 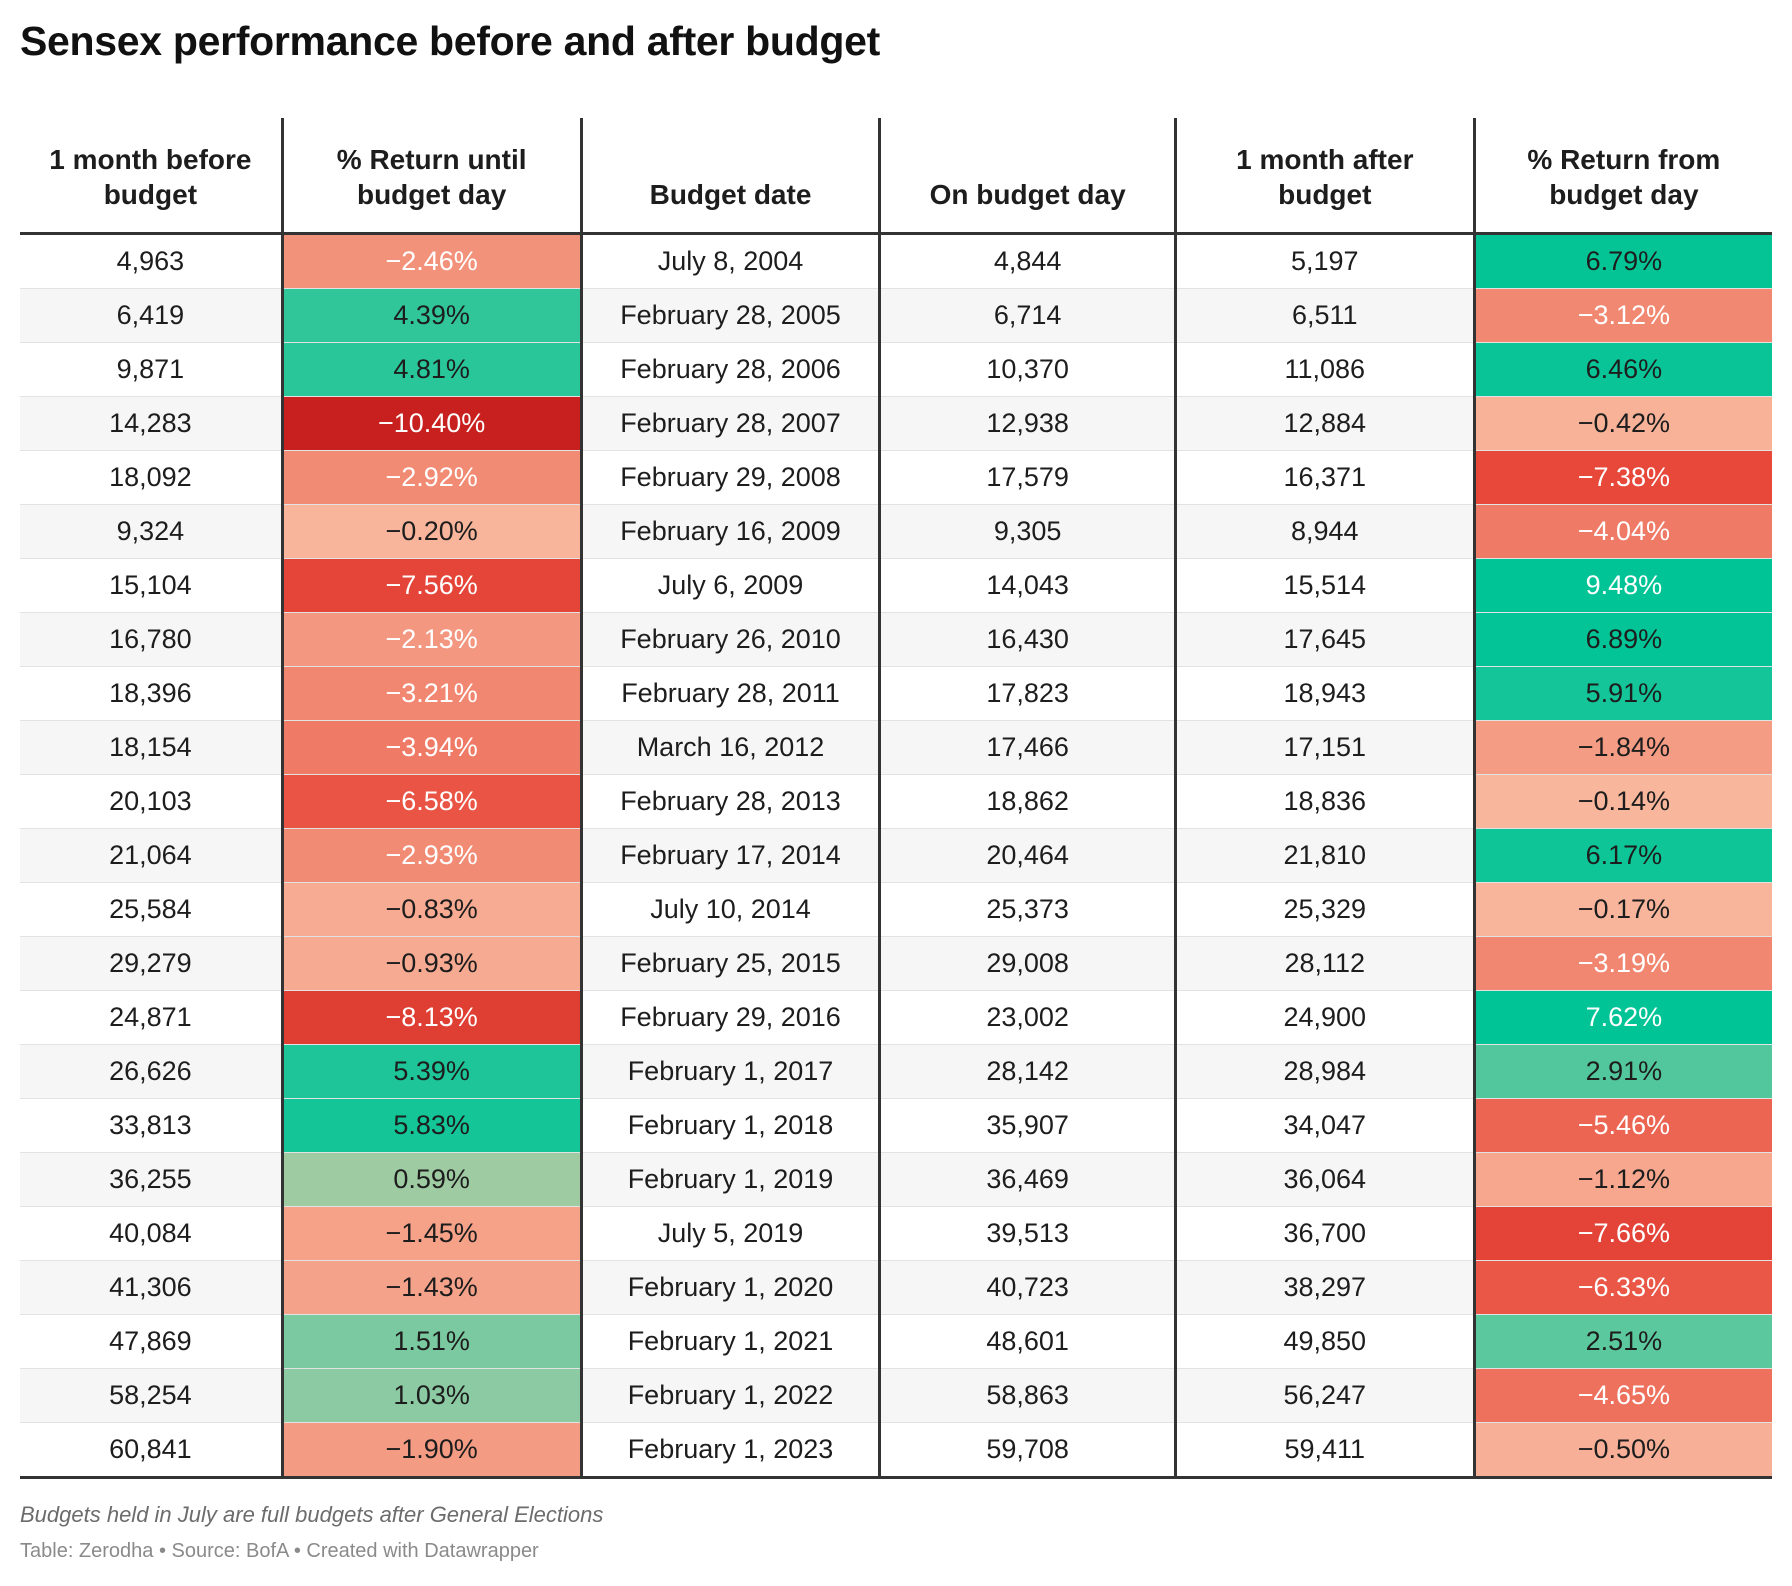 What do you see at coordinates (1622, 1395) in the screenshot?
I see `return-from-cell: −4.65%` at bounding box center [1622, 1395].